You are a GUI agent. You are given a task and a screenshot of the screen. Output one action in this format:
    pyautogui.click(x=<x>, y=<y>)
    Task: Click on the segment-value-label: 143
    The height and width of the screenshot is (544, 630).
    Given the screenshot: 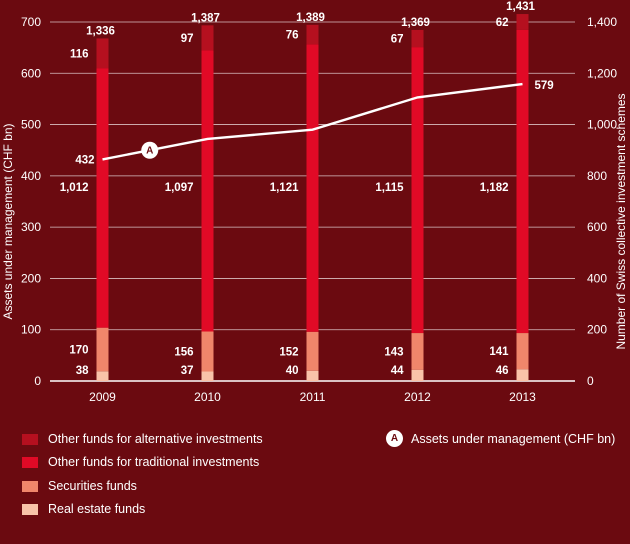 What is the action you would take?
    pyautogui.click(x=393, y=352)
    